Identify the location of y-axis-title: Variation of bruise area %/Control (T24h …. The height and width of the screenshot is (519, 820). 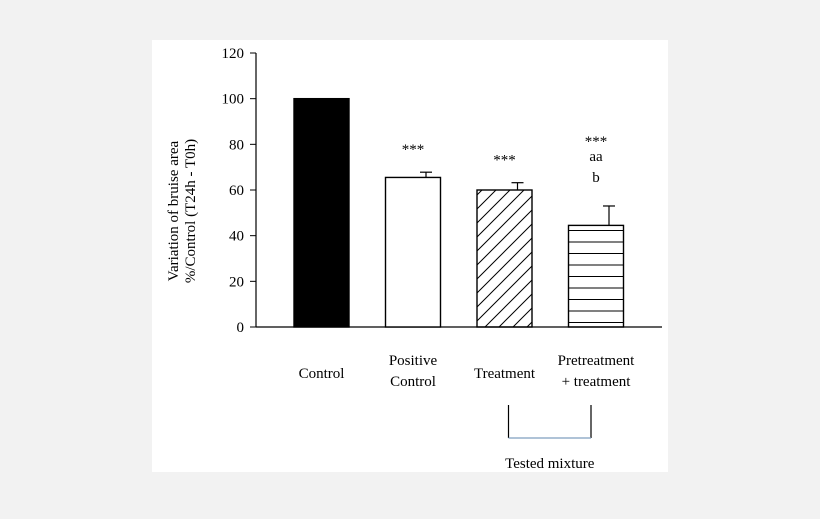
(182, 211).